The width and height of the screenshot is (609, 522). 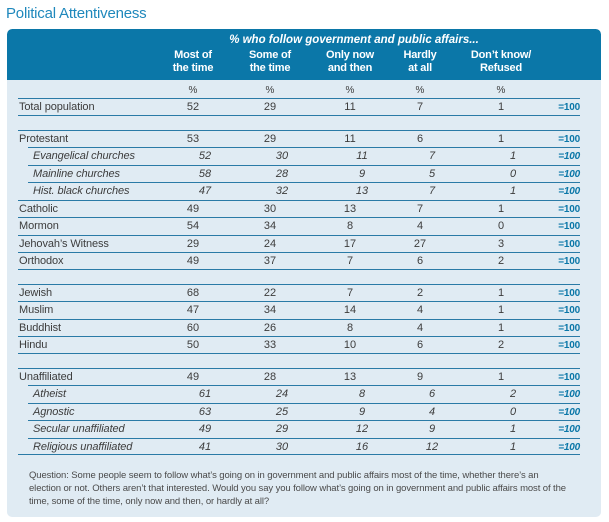 I want to click on table-row: Mainline churches 58 28 9 5 0 =100, so click(x=299, y=173).